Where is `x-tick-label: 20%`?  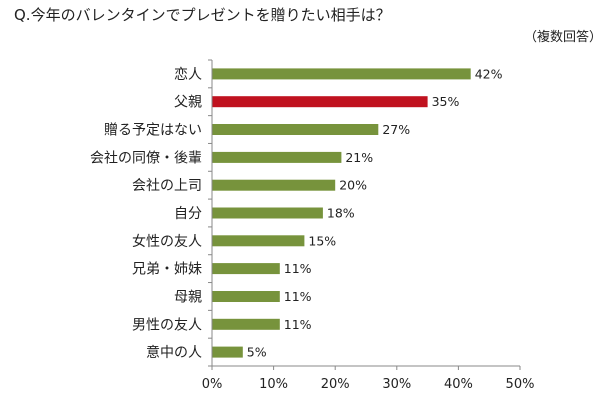
x-tick-label: 20% is located at coordinates (335, 384).